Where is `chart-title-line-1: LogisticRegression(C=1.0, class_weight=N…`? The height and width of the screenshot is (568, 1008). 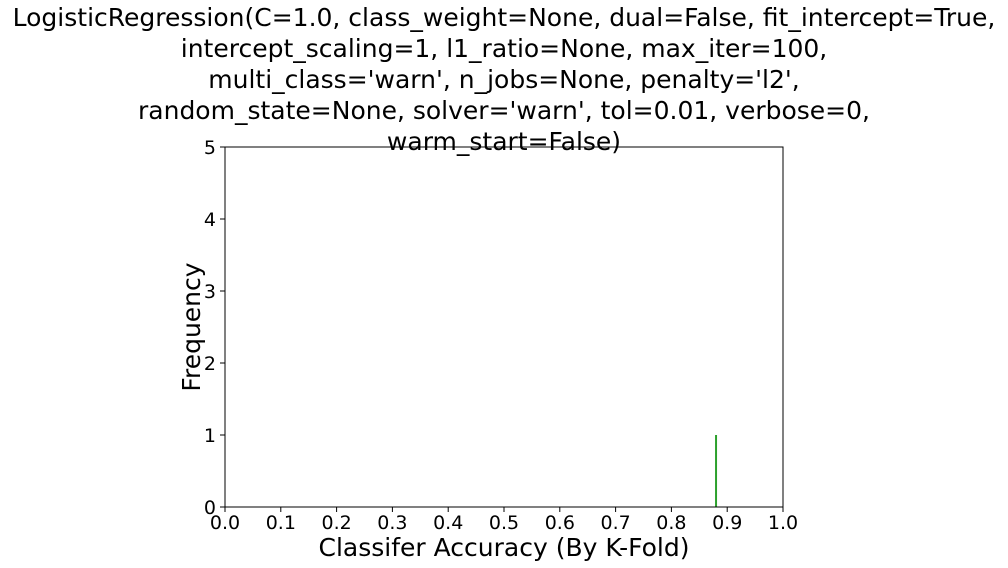 chart-title-line-1: LogisticRegression(C=1.0, class_weight=N… is located at coordinates (504, 17).